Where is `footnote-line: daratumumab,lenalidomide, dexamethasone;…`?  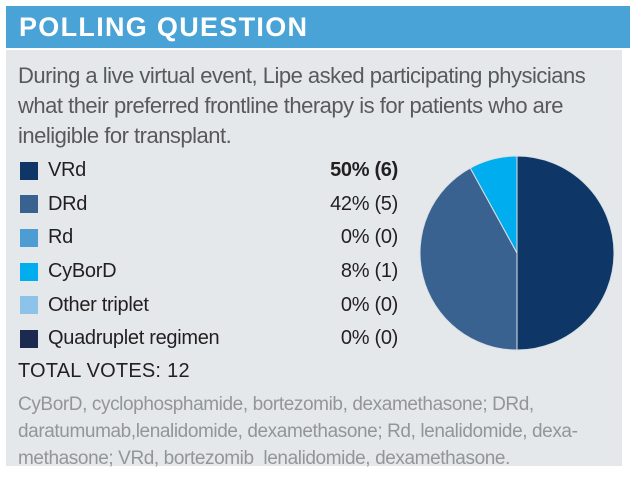 footnote-line: daratumumab,lenalidomide, dexamethasone;… is located at coordinates (298, 431).